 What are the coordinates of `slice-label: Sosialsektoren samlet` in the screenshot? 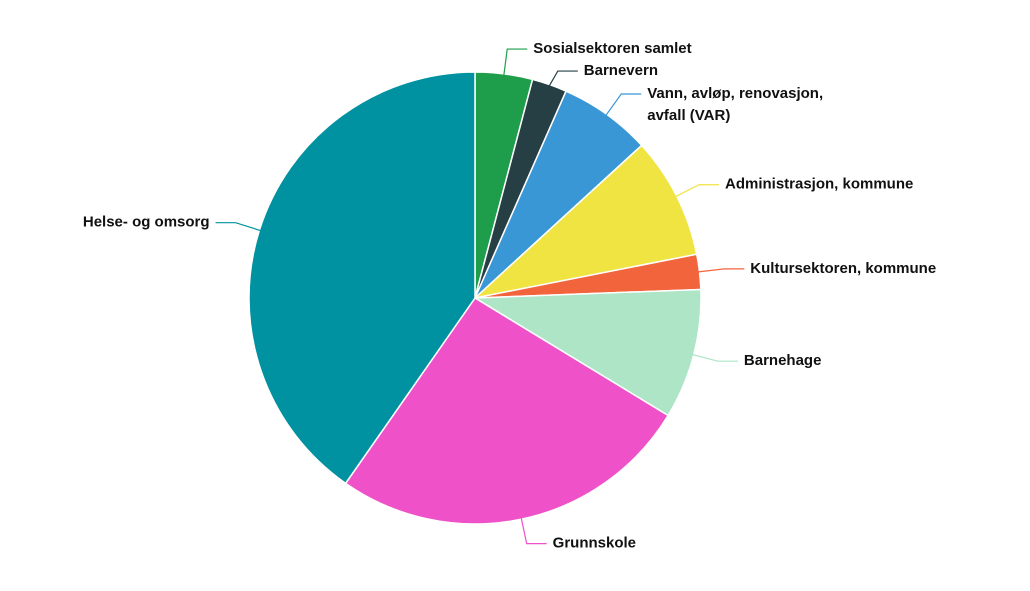 It's located at (612, 48).